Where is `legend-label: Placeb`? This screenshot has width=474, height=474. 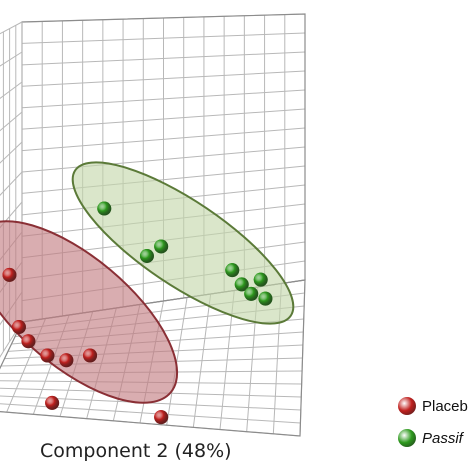
legend-label: Placeb is located at coordinates (445, 406).